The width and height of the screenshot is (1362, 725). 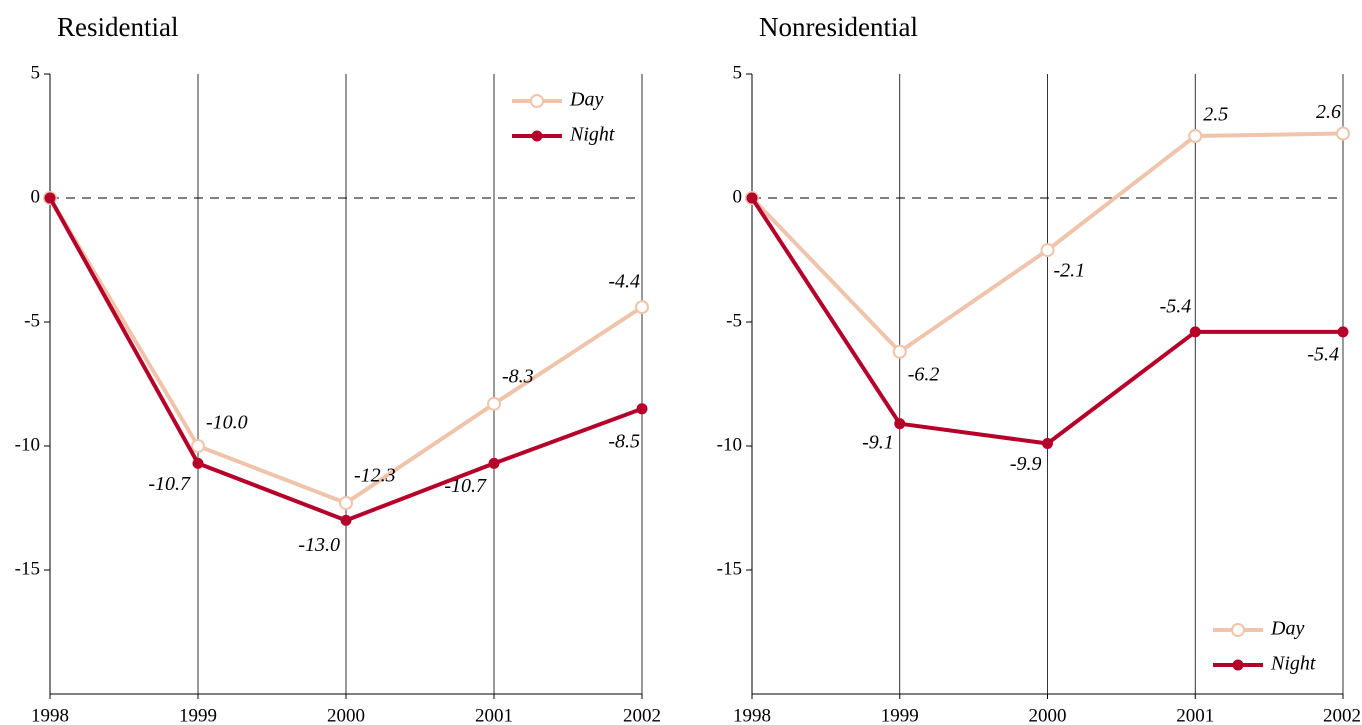 I want to click on data-label: -4.4, so click(x=624, y=282).